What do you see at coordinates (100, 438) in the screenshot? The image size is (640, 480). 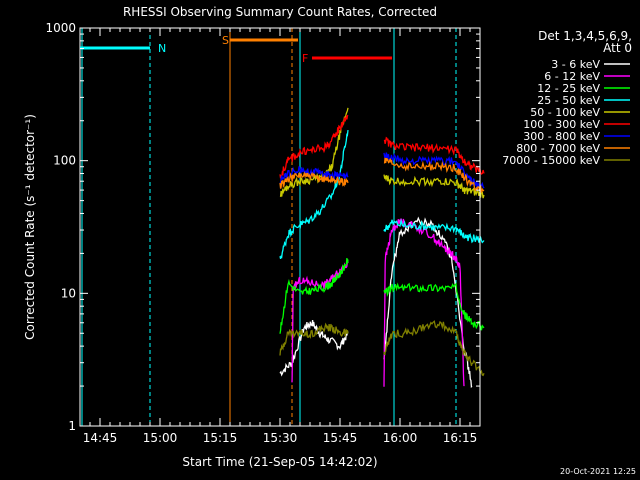 I see `x-tick-label: 14:45` at bounding box center [100, 438].